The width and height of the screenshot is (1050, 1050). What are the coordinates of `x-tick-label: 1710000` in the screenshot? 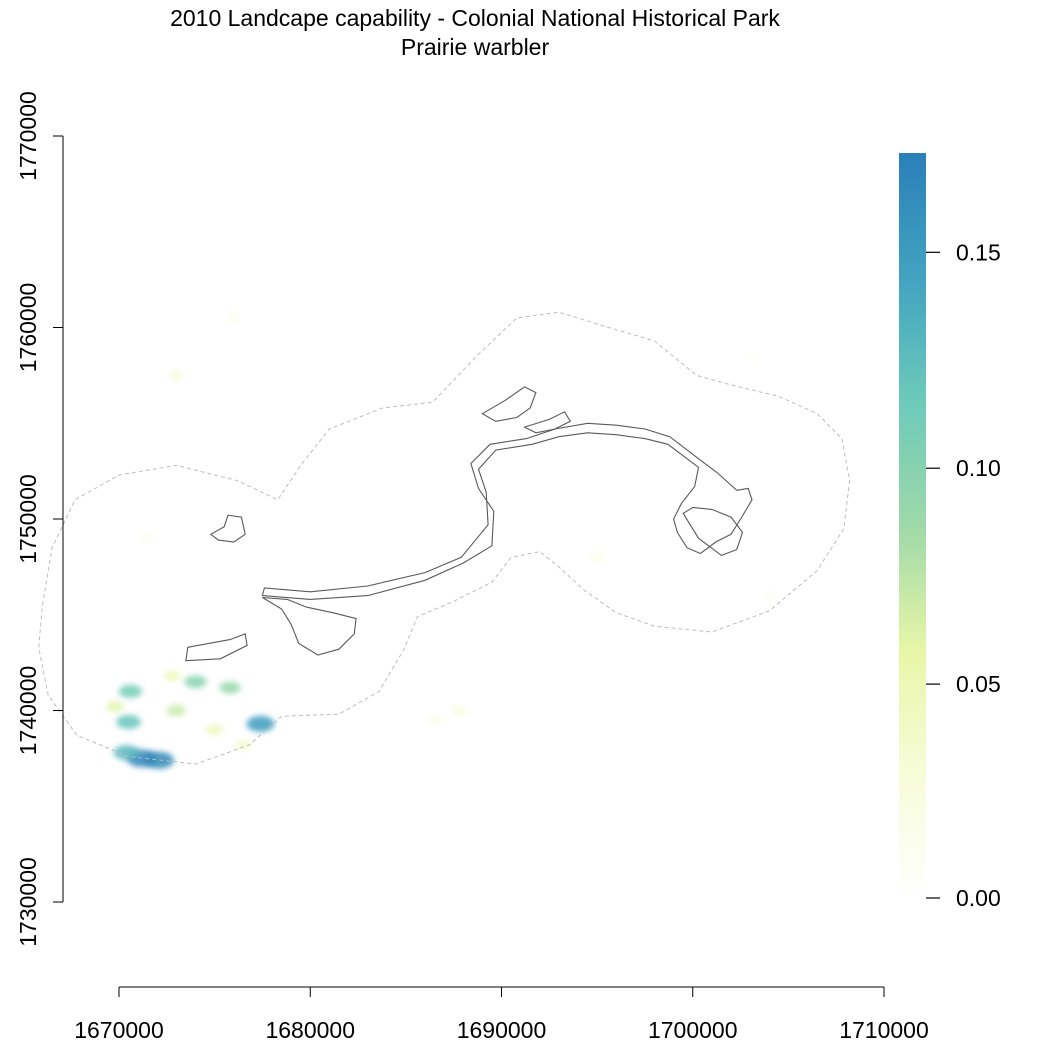 It's located at (884, 1030).